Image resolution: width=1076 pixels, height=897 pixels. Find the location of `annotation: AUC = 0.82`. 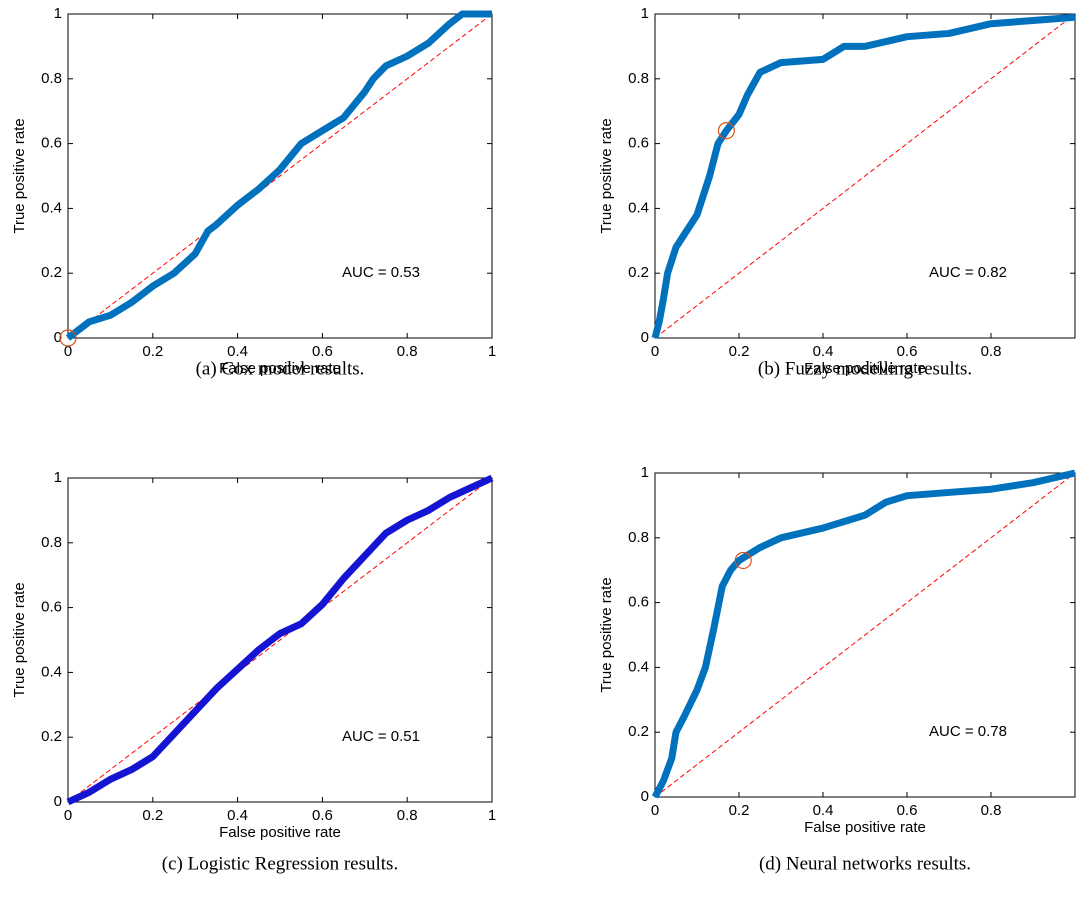

annotation: AUC = 0.82 is located at coordinates (968, 272).